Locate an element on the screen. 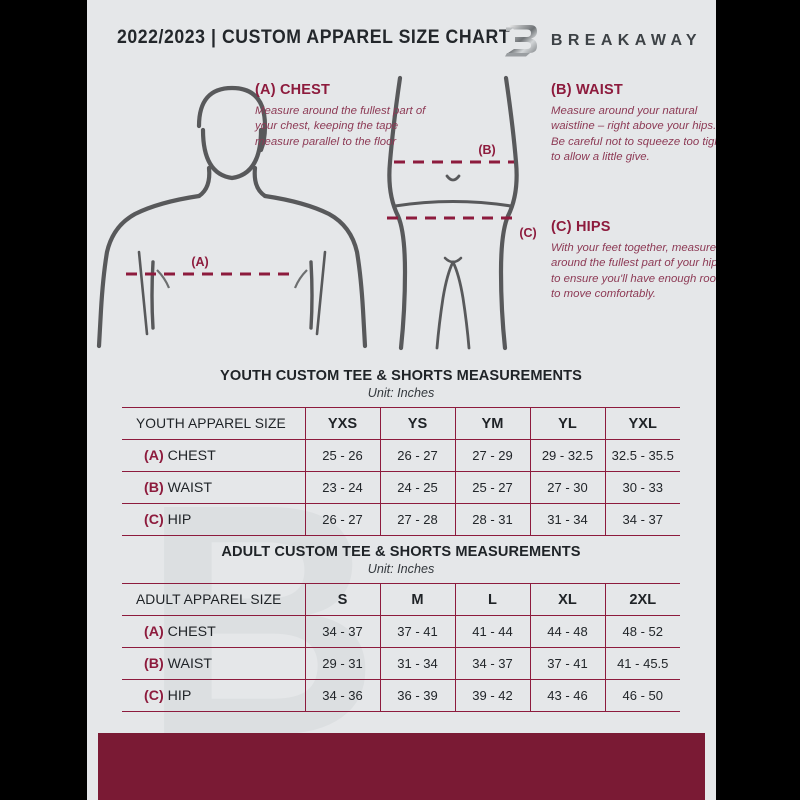 Image resolution: width=800 pixels, height=800 pixels. adult-chest-xl: 44 - 48 is located at coordinates (567, 631).